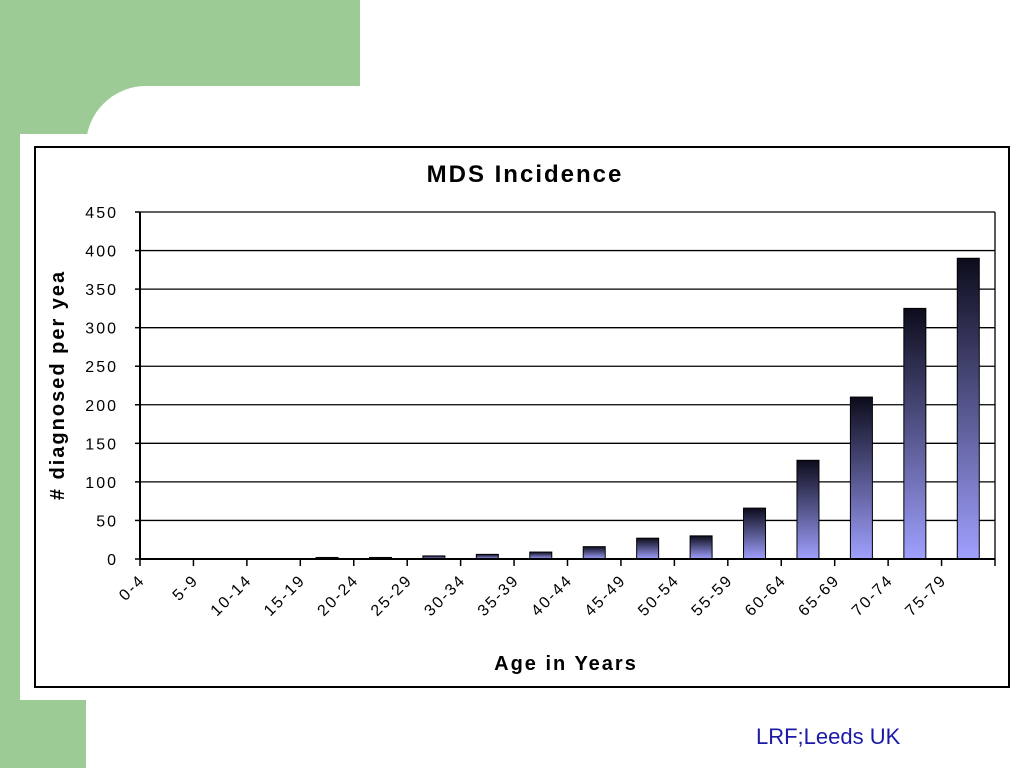 This screenshot has height=768, width=1024. I want to click on x-tick-label: 15-19, so click(285, 596).